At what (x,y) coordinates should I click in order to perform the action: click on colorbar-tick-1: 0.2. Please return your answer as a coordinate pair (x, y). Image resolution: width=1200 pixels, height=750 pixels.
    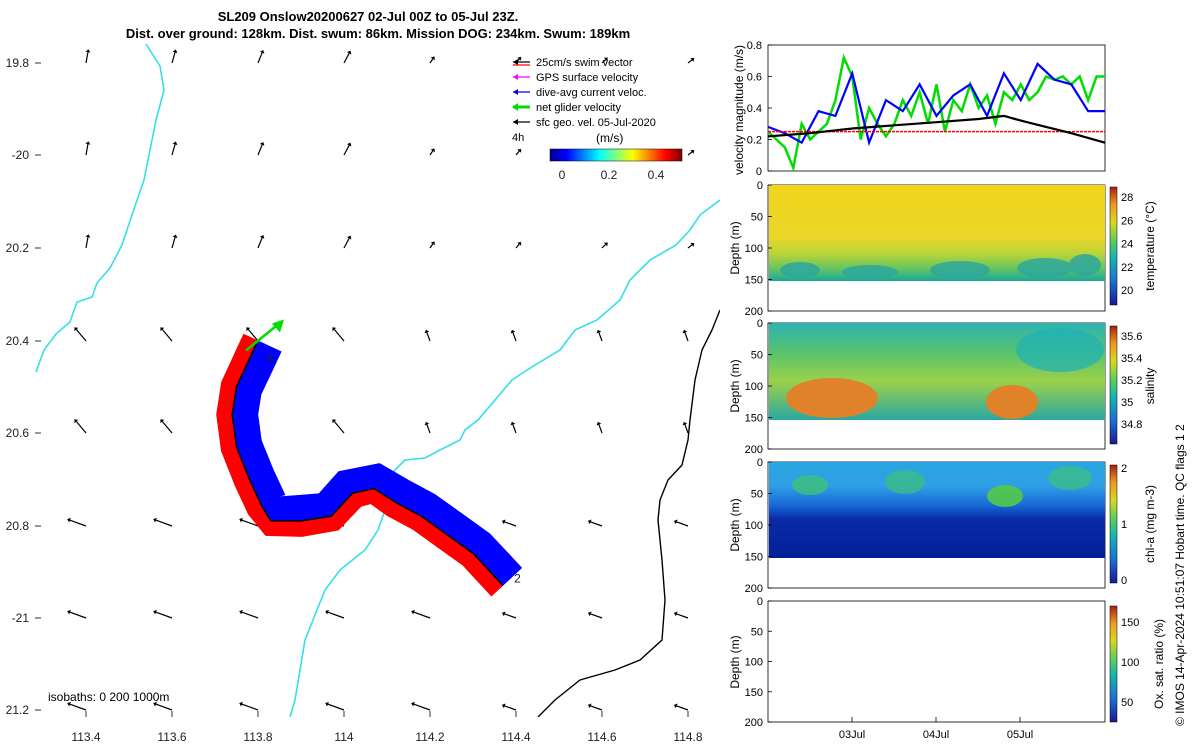
    Looking at the image, I should click on (609, 175).